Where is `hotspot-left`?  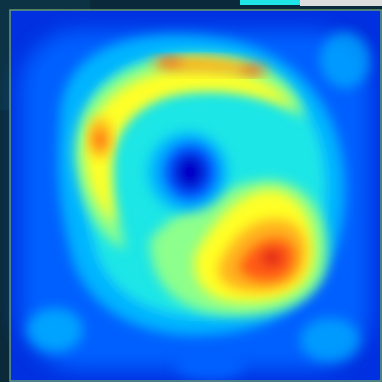 hotspot-left is located at coordinates (100, 138).